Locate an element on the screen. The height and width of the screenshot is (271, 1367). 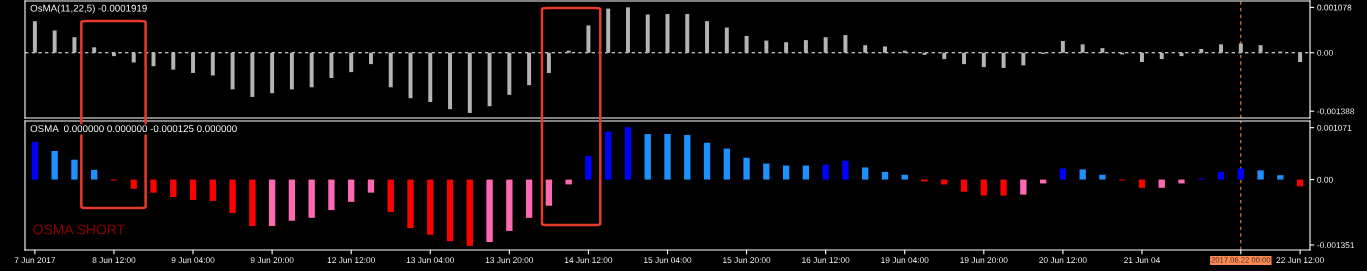
x-tick-label: 19 Jun 20:00 is located at coordinates (984, 260).